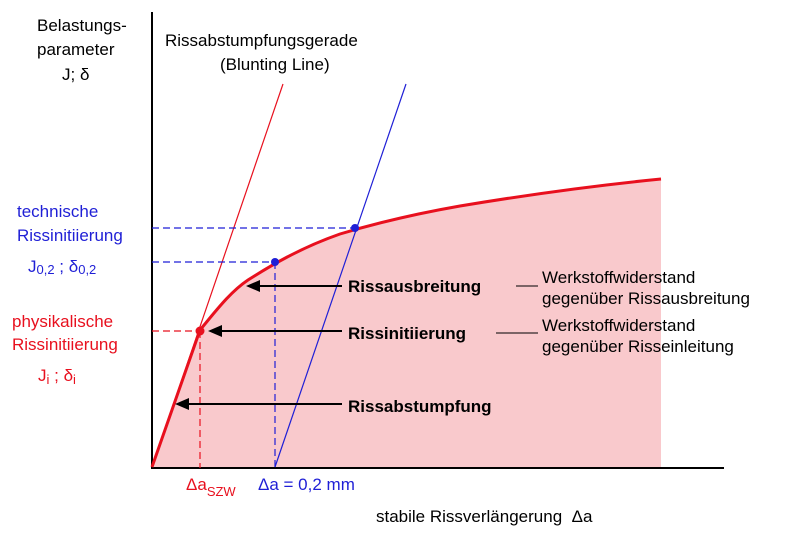 This screenshot has width=800, height=539. What do you see at coordinates (638, 346) in the screenshot?
I see `resistance-initiation-line2: gegenüber Risseinleitung` at bounding box center [638, 346].